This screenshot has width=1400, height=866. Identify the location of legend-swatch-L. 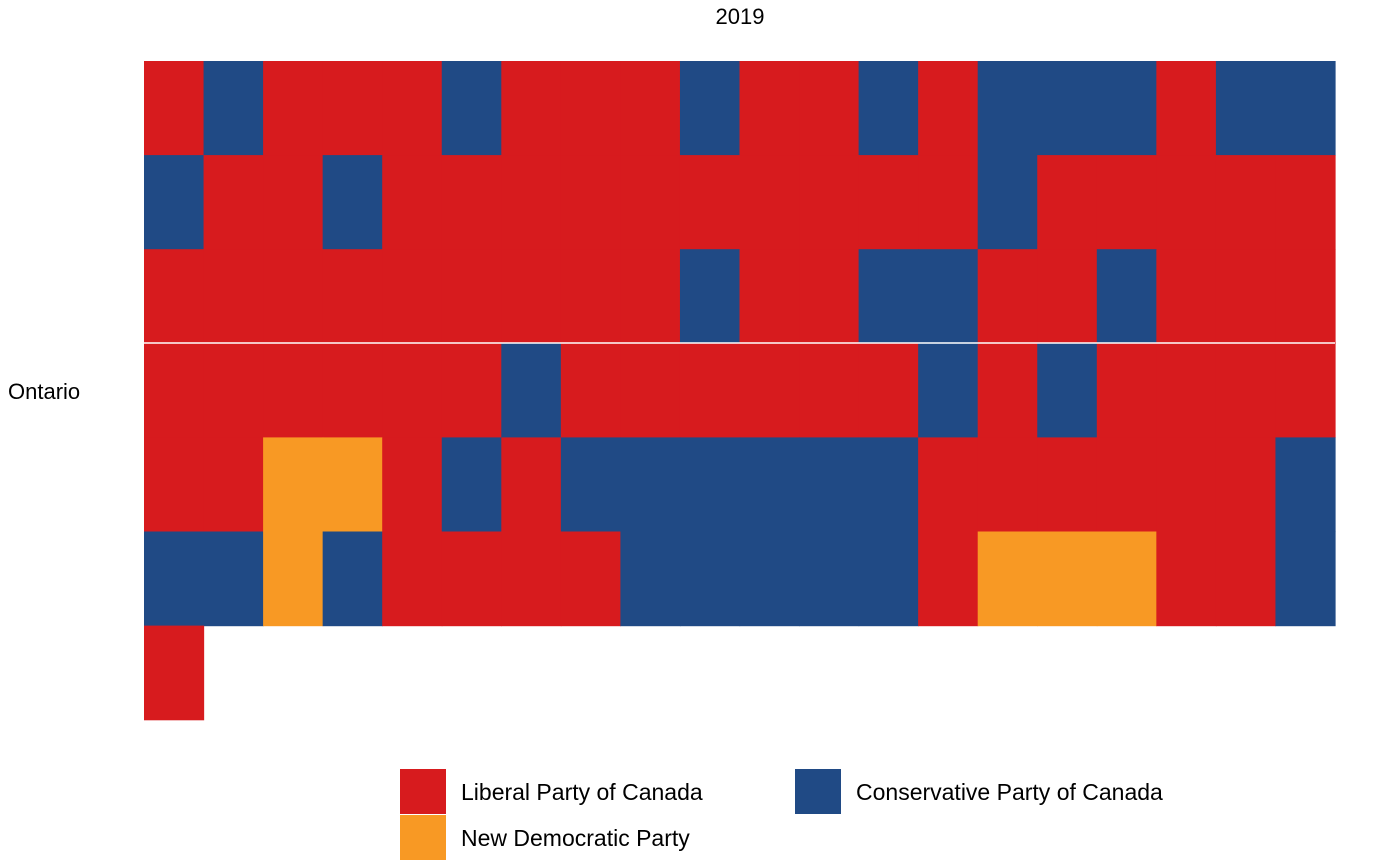
(423, 791).